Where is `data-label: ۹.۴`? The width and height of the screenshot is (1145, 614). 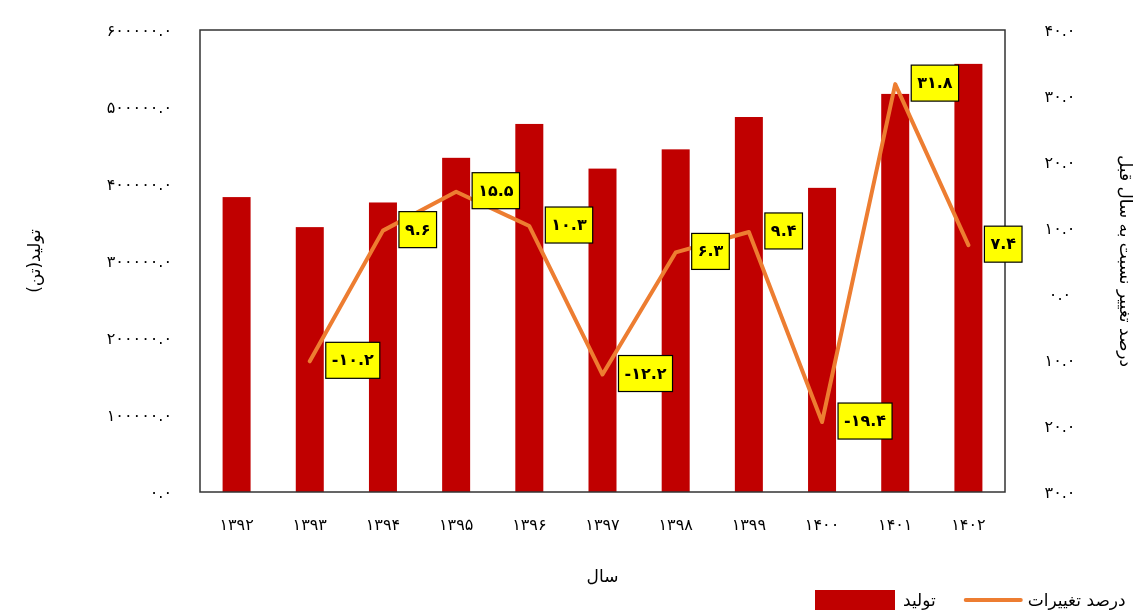
data-label: ۹.۴ is located at coordinates (783, 230).